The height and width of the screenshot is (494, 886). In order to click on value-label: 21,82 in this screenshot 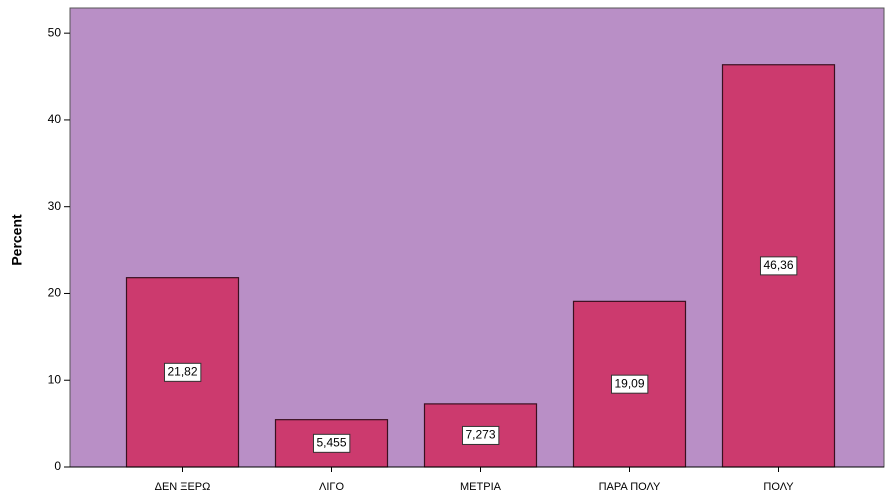, I will do `click(182, 372)`.